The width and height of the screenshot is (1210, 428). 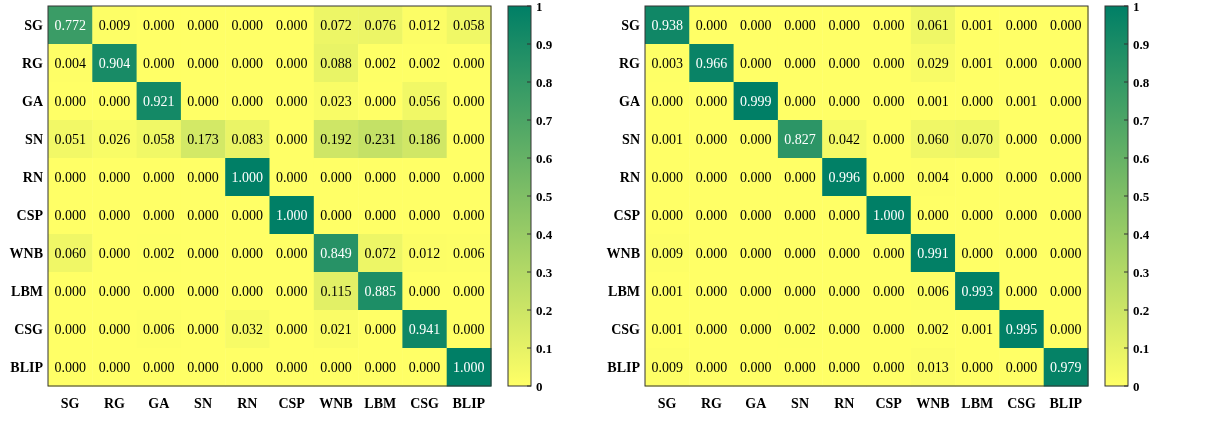 What do you see at coordinates (1141, 196) in the screenshot?
I see `color-bar-label: 0.5` at bounding box center [1141, 196].